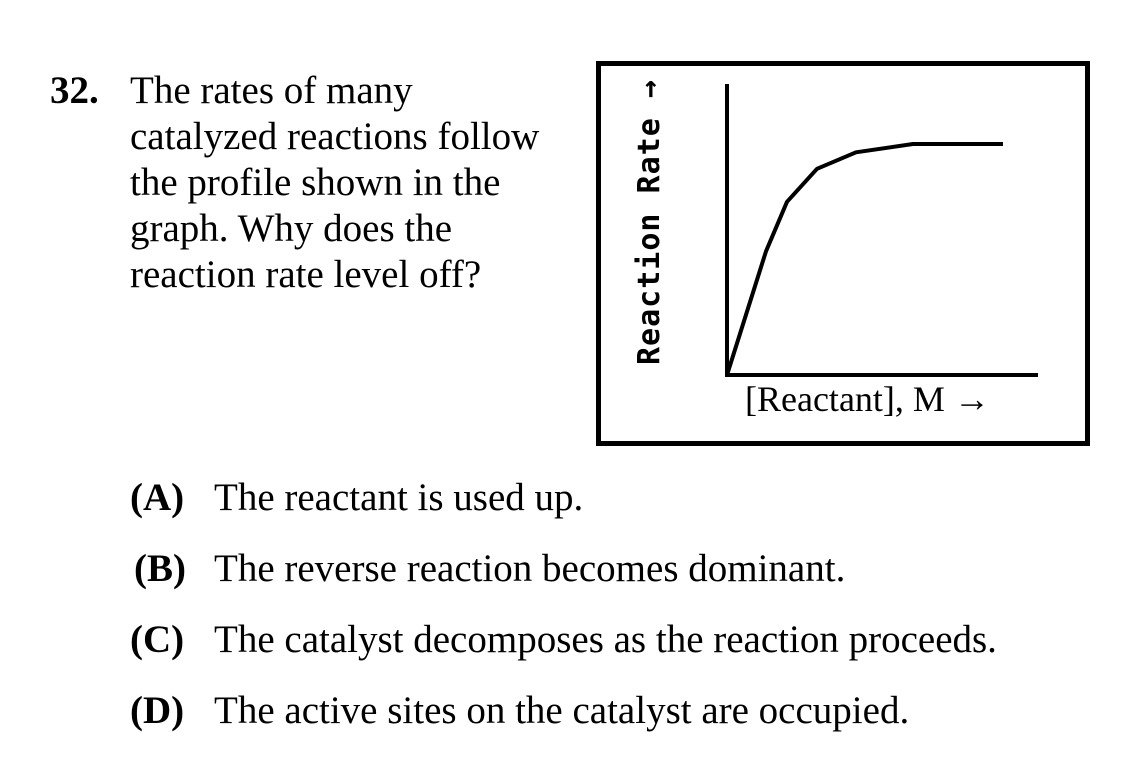 The image size is (1145, 763). Describe the element at coordinates (867, 399) in the screenshot. I see `x-axis-label: [Reactant], M →` at that location.